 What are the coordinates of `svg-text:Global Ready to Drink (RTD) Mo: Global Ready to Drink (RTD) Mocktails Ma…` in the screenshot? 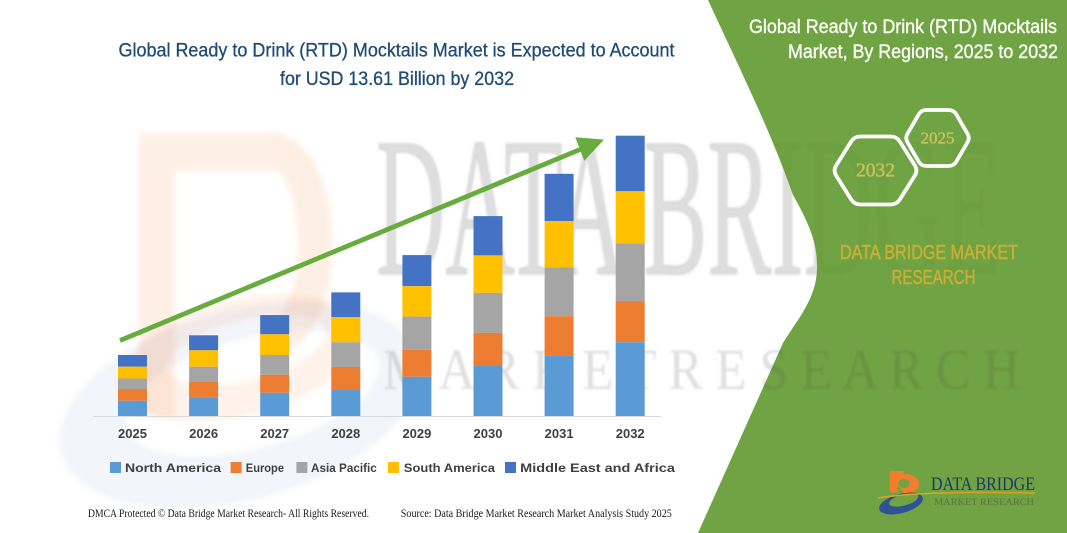 It's located at (397, 51).